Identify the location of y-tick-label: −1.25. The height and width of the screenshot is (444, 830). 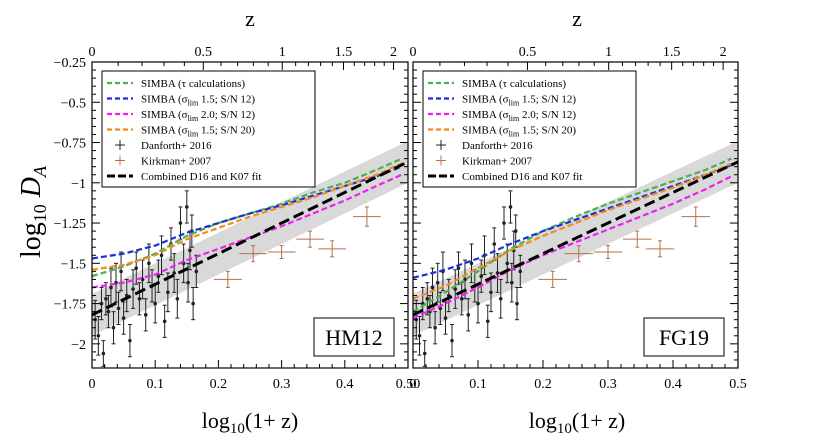
(70, 224).